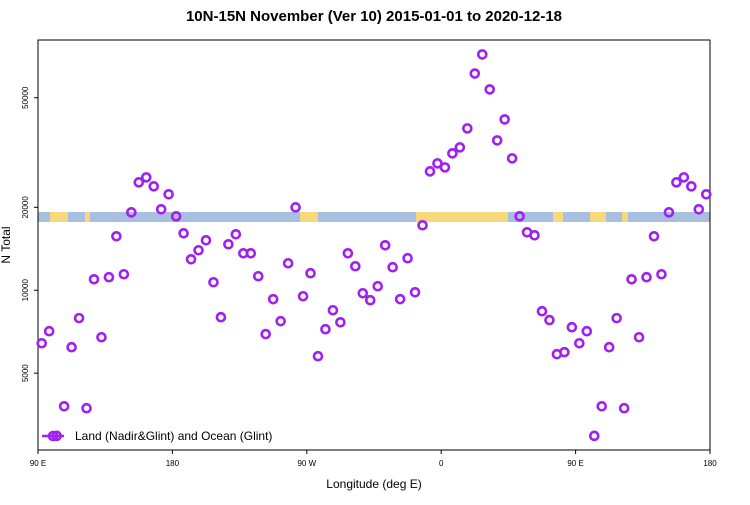 Image resolution: width=750 pixels, height=505 pixels. I want to click on y-tick-label: 10000, so click(25, 290).